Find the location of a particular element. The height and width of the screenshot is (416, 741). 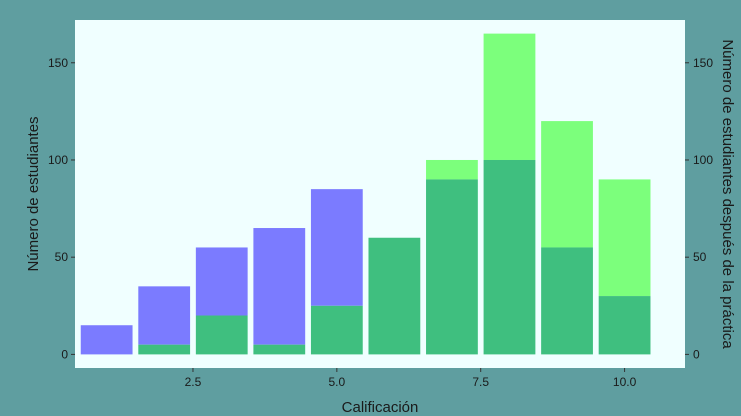

x-axis-title: Calificación is located at coordinates (380, 407).